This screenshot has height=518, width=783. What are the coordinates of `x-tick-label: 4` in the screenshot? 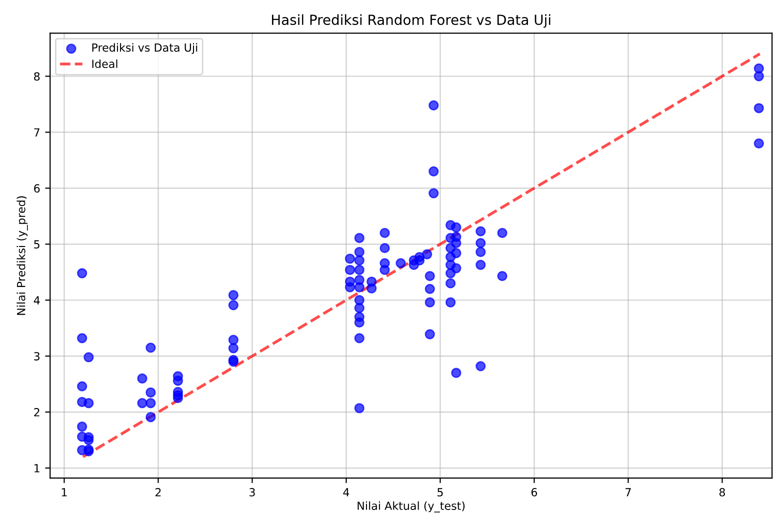 It's located at (346, 492).